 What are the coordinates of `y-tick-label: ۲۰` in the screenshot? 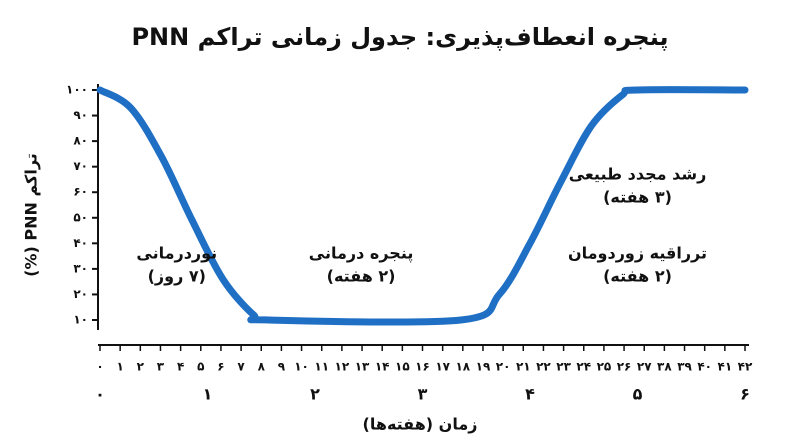 It's located at (80, 294).